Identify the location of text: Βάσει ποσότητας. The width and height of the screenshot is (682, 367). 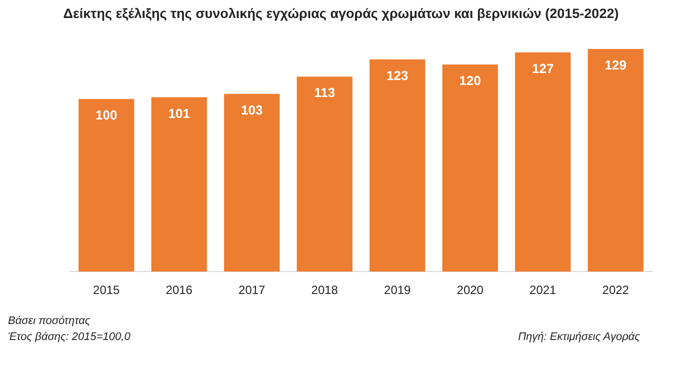
(49, 321).